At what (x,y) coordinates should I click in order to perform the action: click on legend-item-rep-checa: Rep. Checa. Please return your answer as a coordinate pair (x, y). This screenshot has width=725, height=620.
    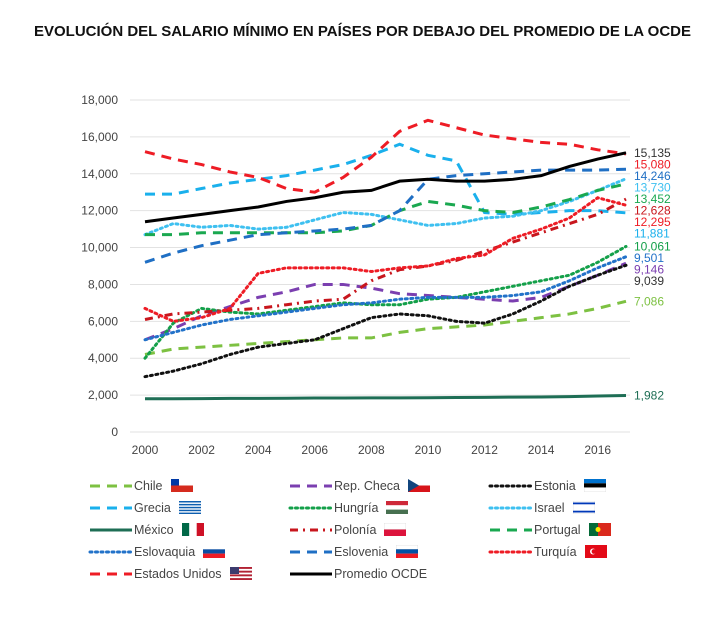
    Looking at the image, I should click on (388, 485).